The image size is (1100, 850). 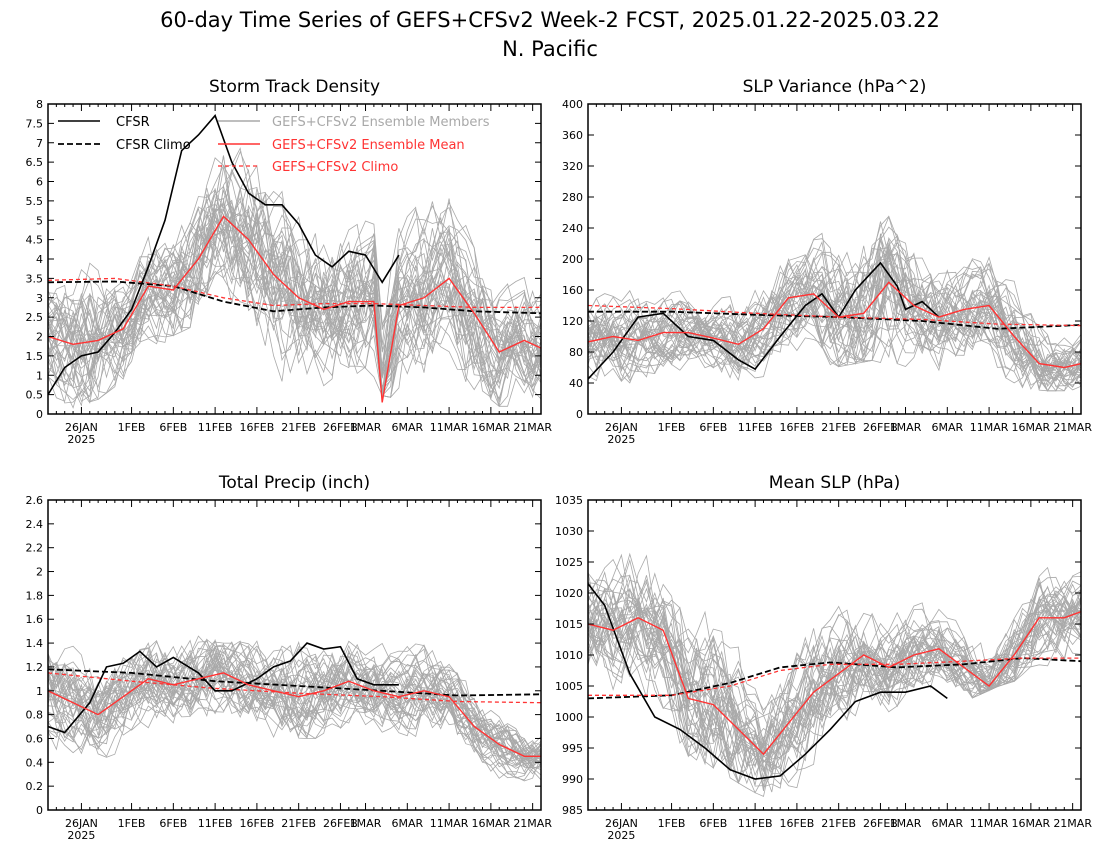 What do you see at coordinates (569, 500) in the screenshot?
I see `y-tick-label: 1035` at bounding box center [569, 500].